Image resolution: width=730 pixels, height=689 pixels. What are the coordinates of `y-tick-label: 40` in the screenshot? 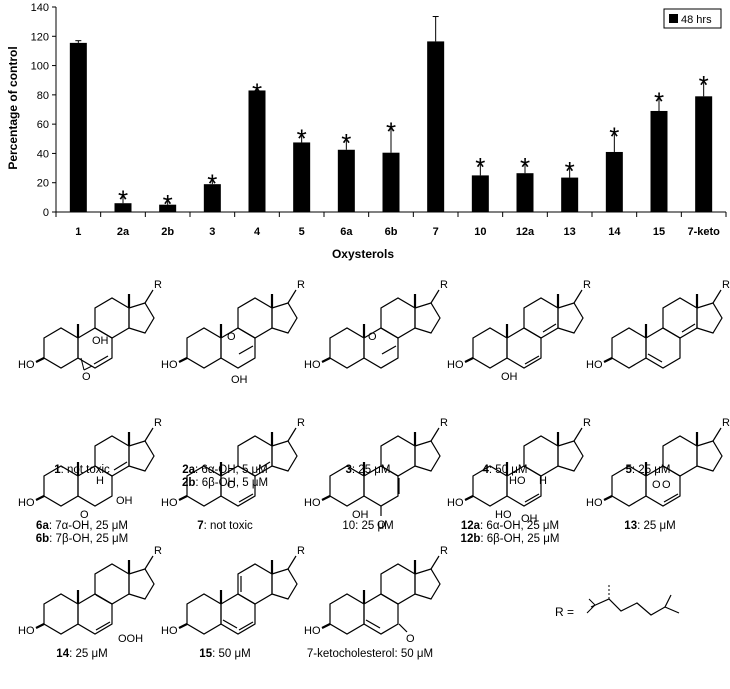 It's located at (43, 154).